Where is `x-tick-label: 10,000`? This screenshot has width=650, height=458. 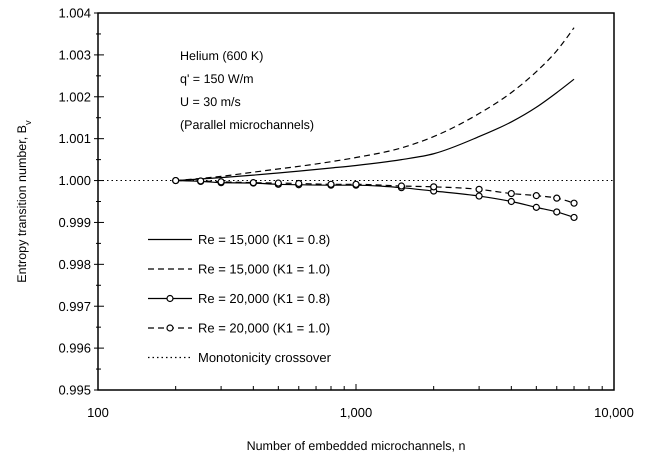
x-tick-label: 10,000 is located at coordinates (614, 412).